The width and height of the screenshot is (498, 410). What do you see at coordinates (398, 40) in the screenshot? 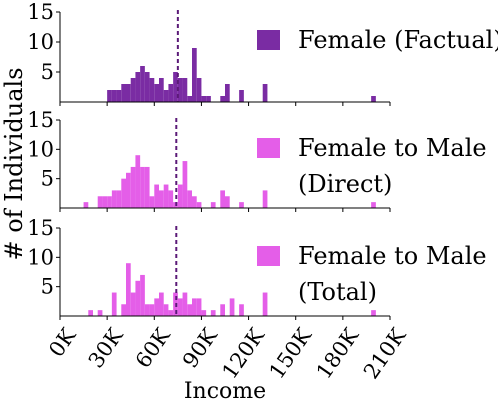
I see `legend-label: Female (Factual)` at bounding box center [398, 40].